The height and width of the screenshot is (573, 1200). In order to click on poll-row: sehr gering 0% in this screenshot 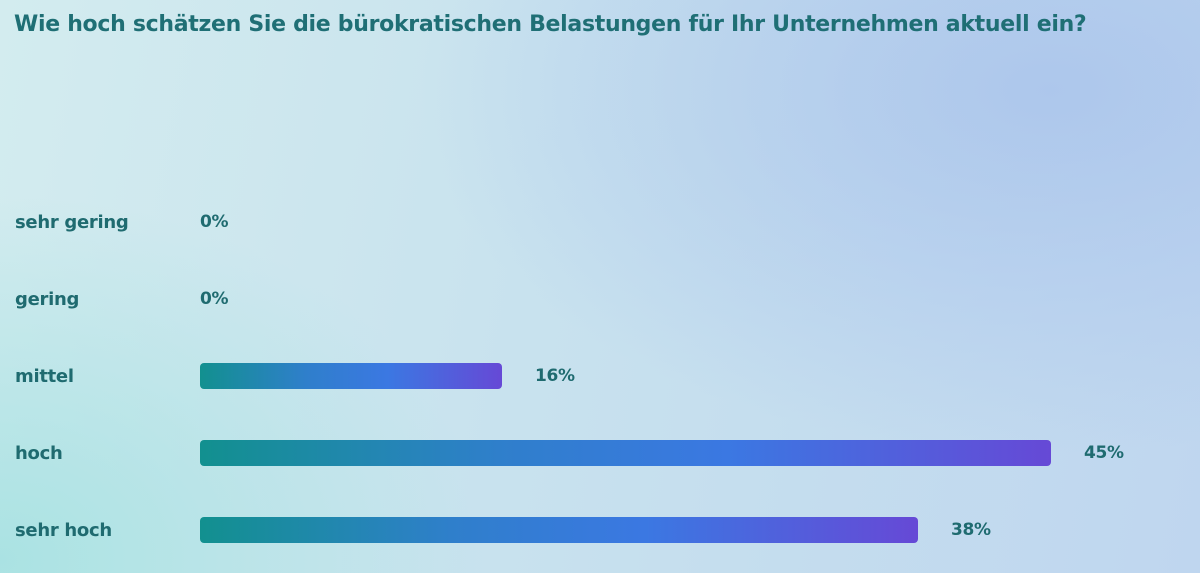, I will do `click(600, 222)`.